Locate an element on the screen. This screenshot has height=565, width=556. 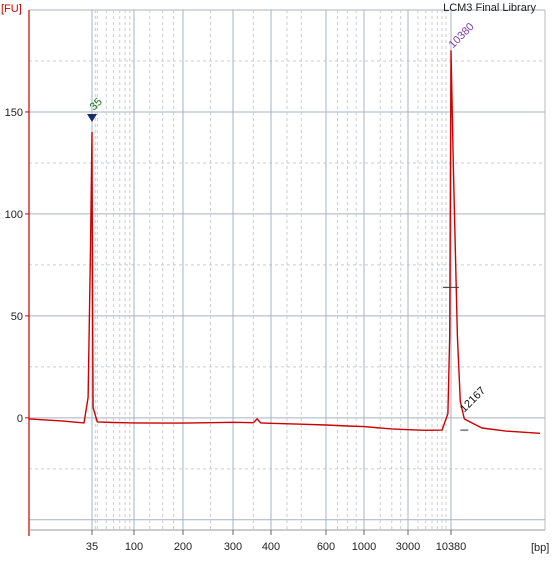
y-axis-label: [FU] is located at coordinates (11, 9).